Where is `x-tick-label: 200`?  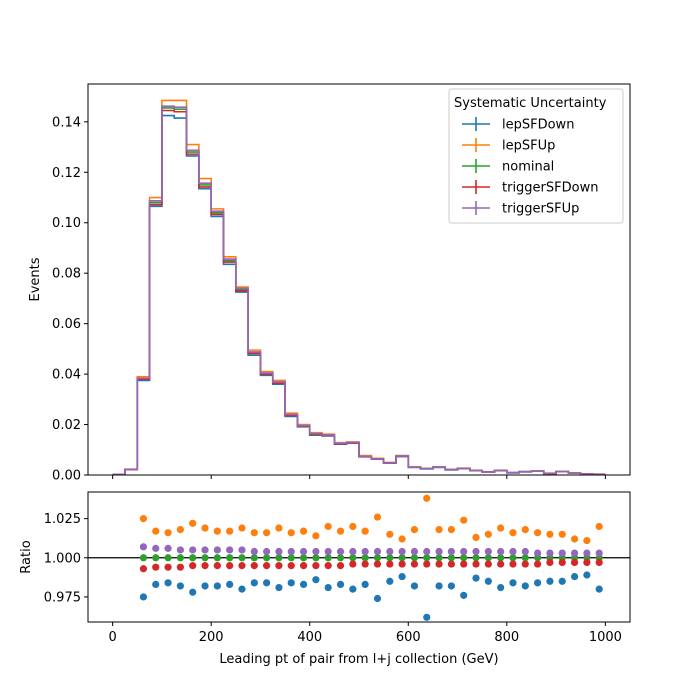 x-tick-label: 200 is located at coordinates (211, 637).